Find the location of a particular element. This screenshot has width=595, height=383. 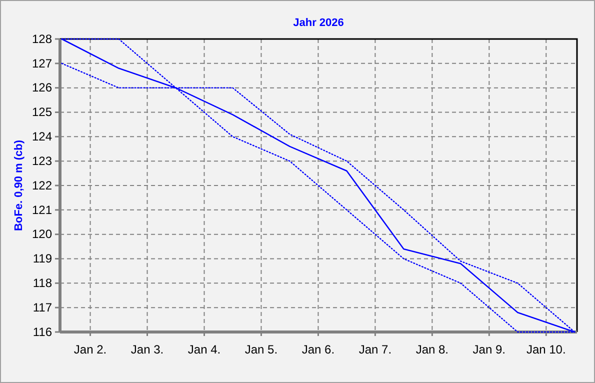

y-tick-label: 127 is located at coordinates (42, 63).